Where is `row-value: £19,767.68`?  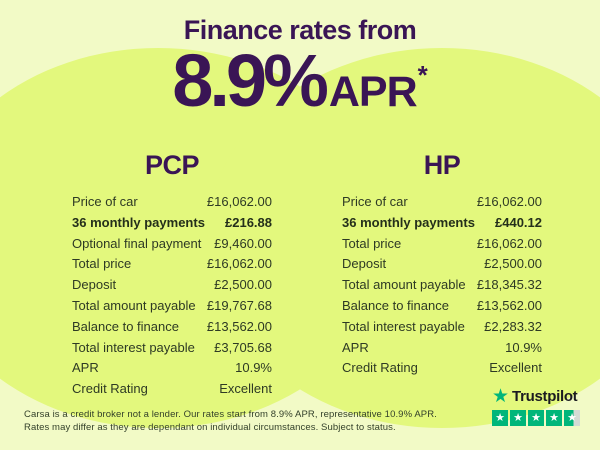 row-value: £19,767.68 is located at coordinates (239, 305).